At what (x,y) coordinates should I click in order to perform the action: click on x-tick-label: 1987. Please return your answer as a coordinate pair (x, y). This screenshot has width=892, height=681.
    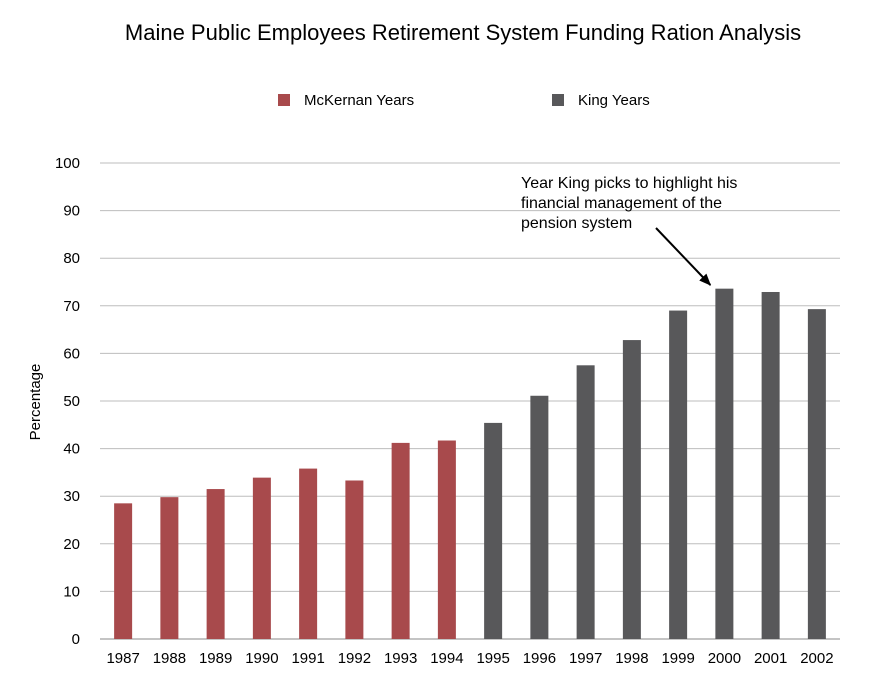
    Looking at the image, I should click on (122, 658).